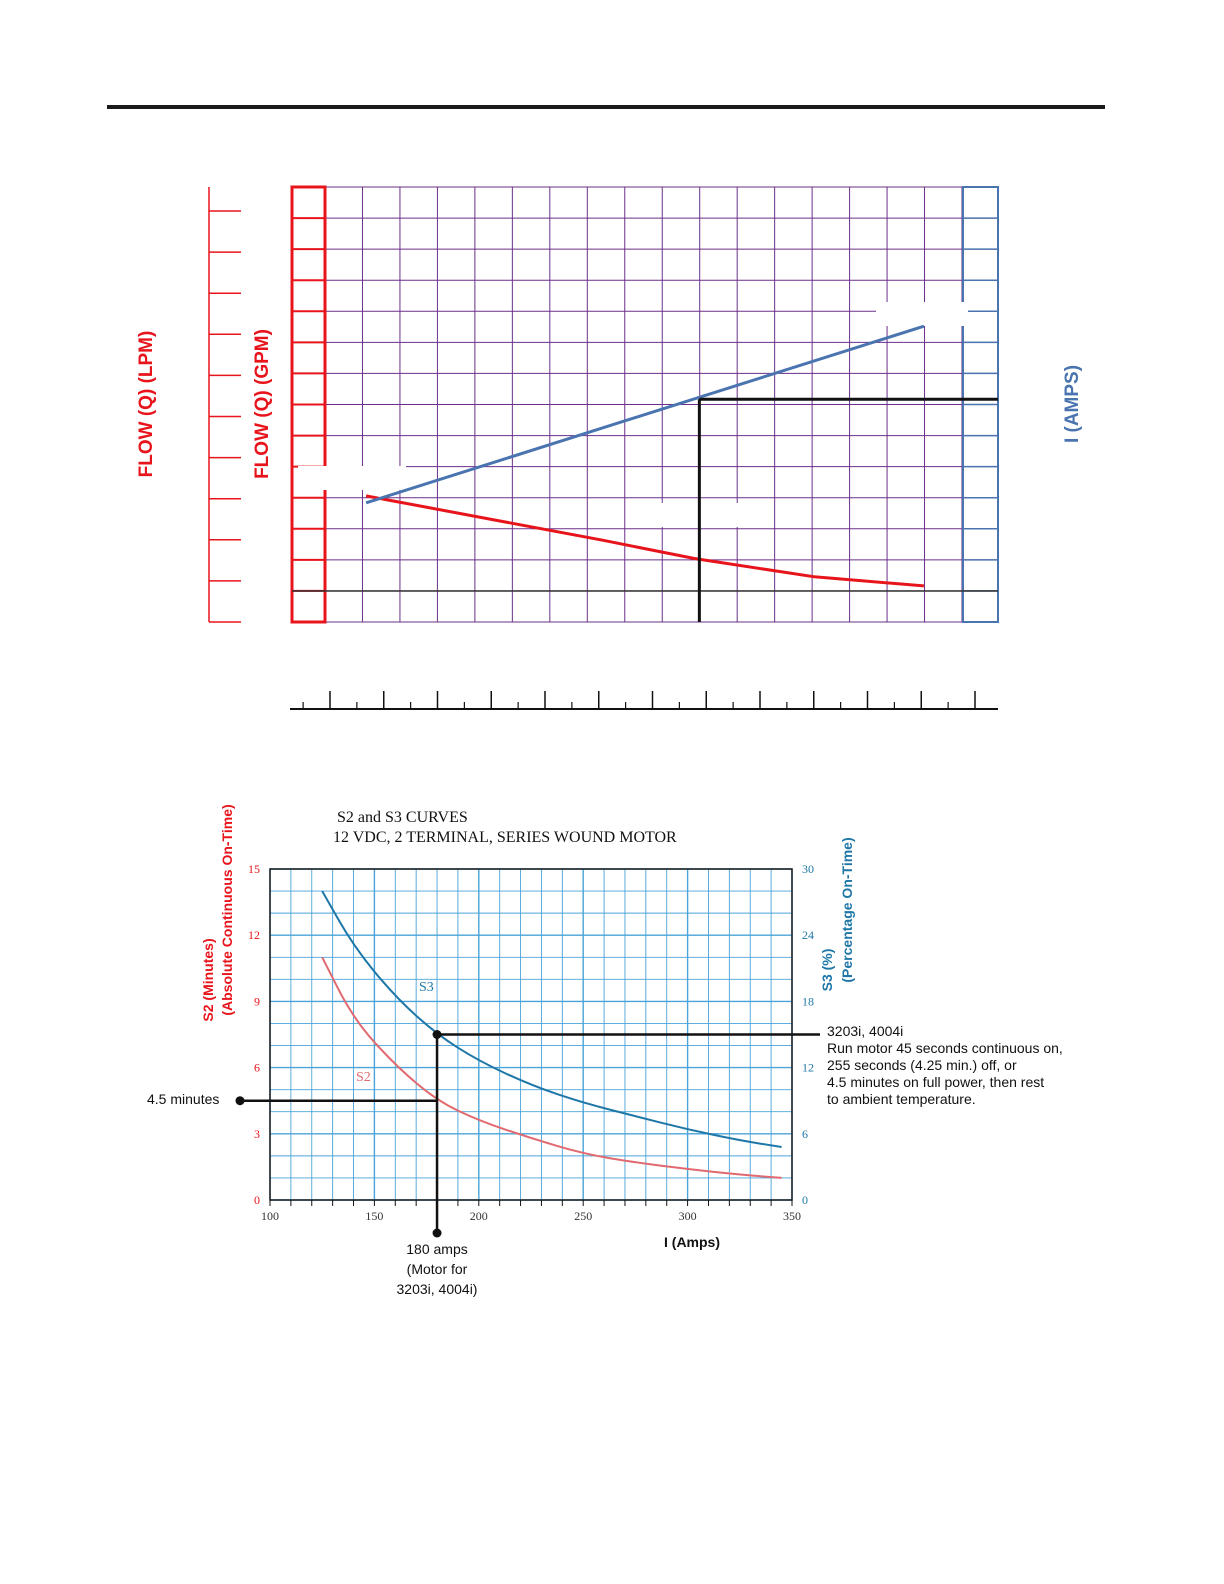 This screenshot has width=1224, height=1584. Describe the element at coordinates (402, 817) in the screenshot. I see `chart-title: S2 and S3 CURVES` at that location.